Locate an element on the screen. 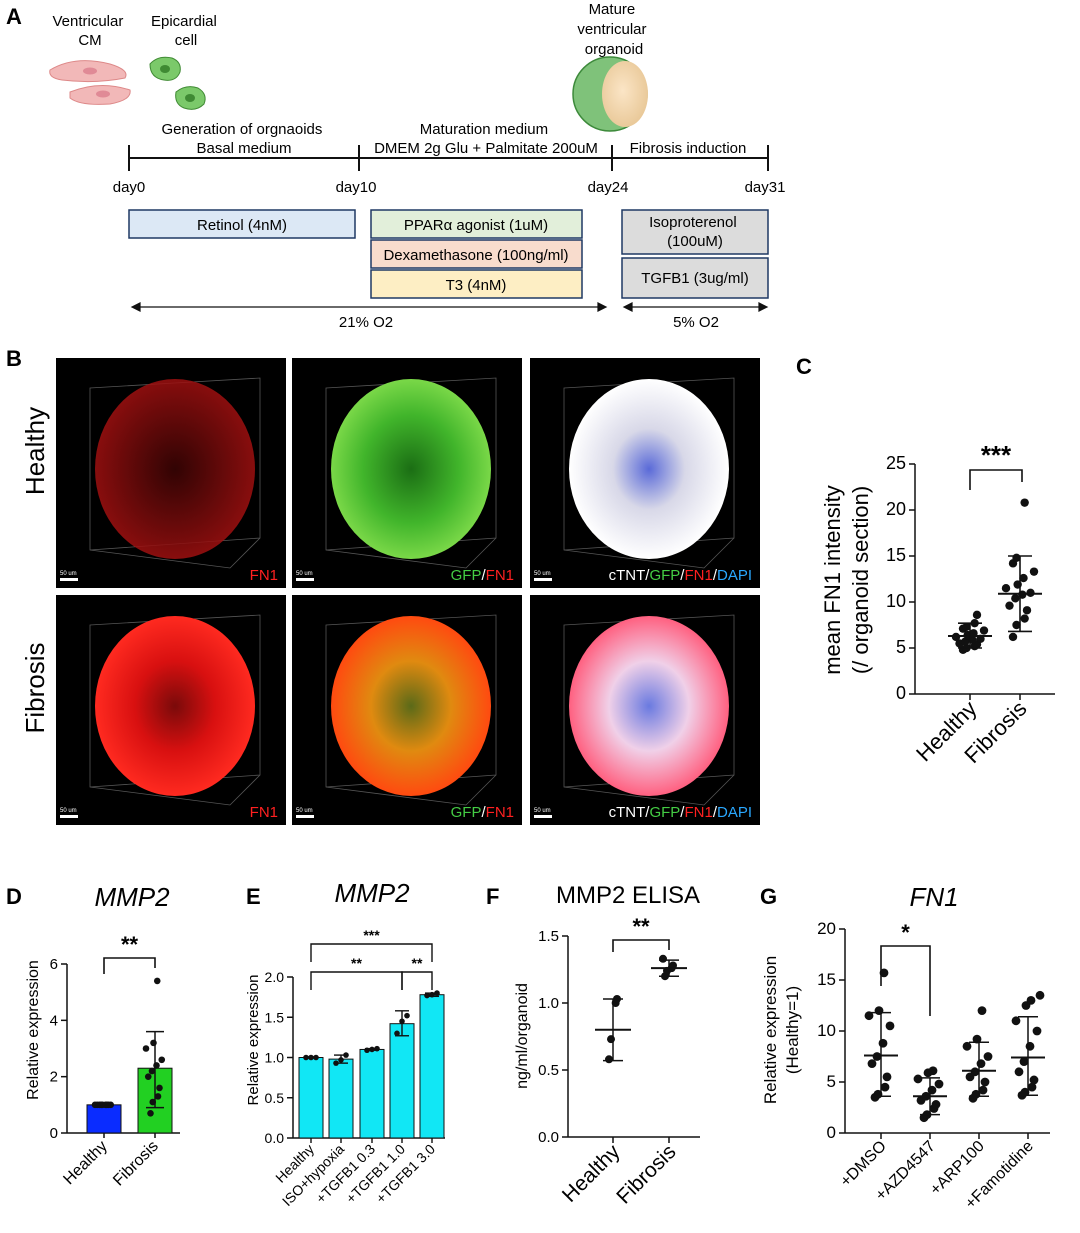 The image size is (1080, 1233). box-dexamethasone: Dexamethasone (100ng/ml) is located at coordinates (476, 254).